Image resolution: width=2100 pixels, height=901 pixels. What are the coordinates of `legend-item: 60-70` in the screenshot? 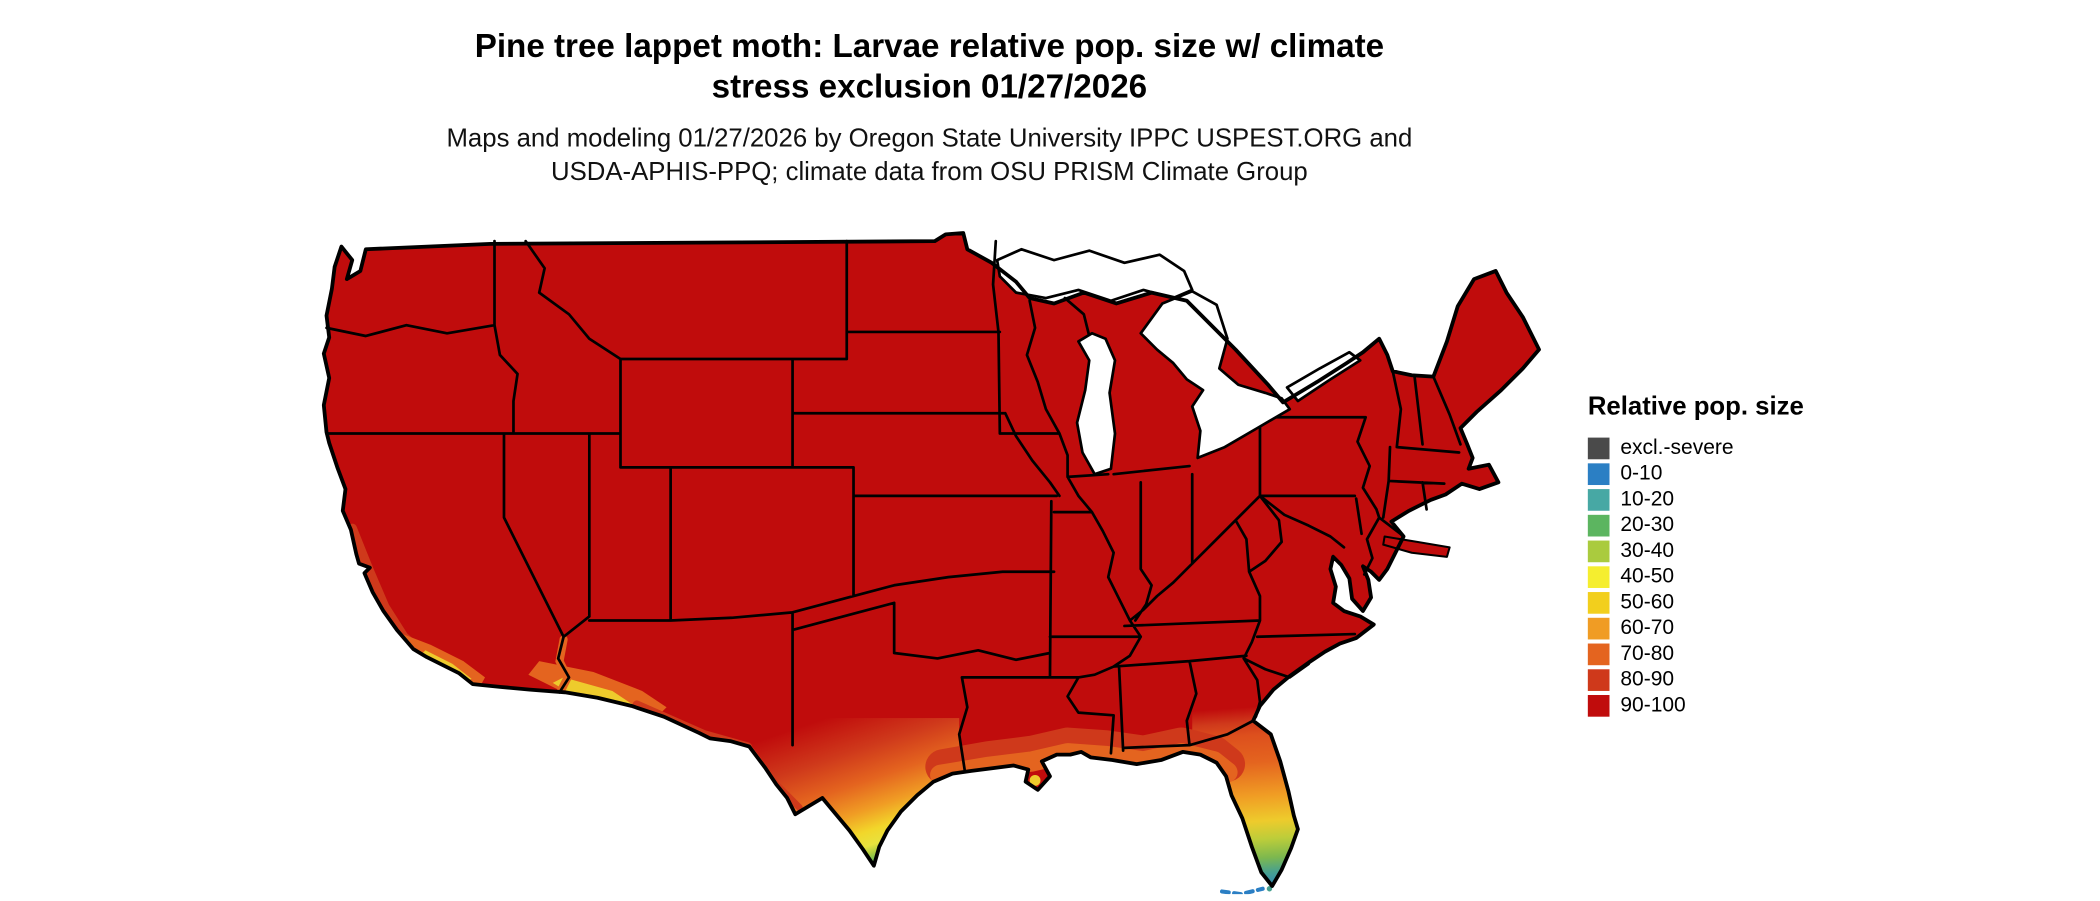 It's located at (1695, 628).